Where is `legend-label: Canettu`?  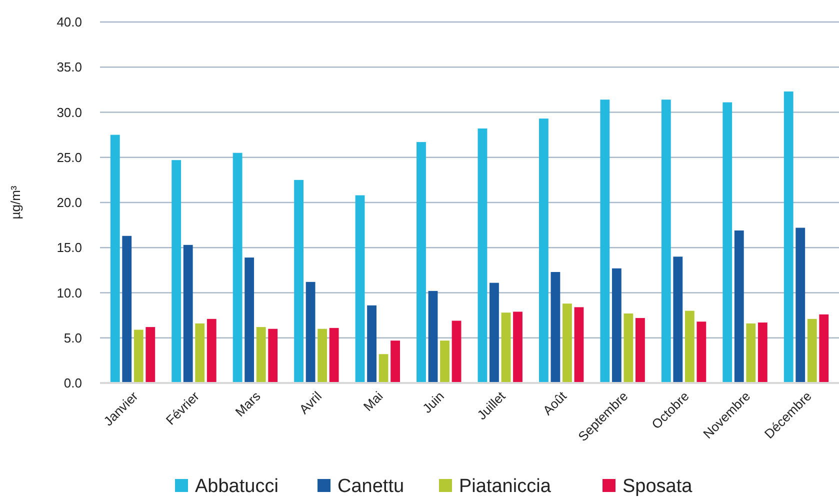 legend-label: Canettu is located at coordinates (371, 486).